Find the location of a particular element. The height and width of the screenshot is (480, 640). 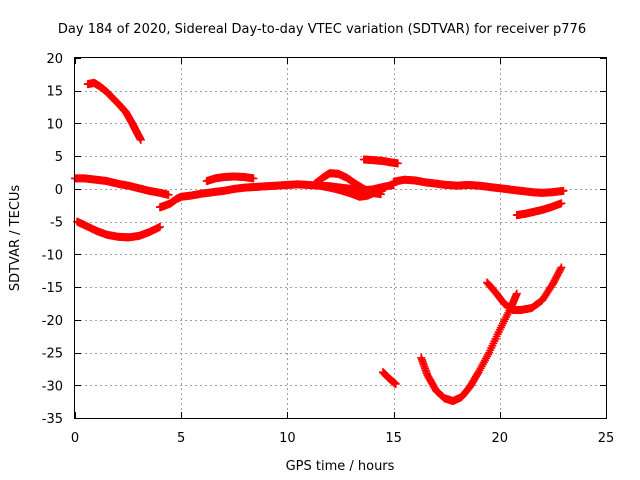

y-tick-label: 20 is located at coordinates (54, 59).